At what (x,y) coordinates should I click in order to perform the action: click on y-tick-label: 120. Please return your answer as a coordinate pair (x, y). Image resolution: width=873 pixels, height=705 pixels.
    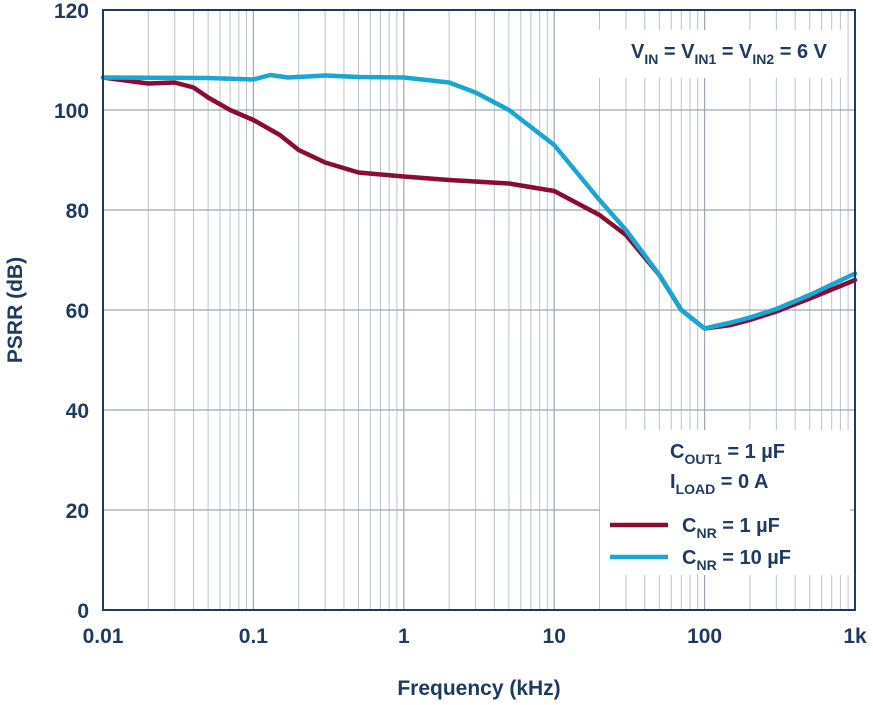
    Looking at the image, I should click on (71, 11).